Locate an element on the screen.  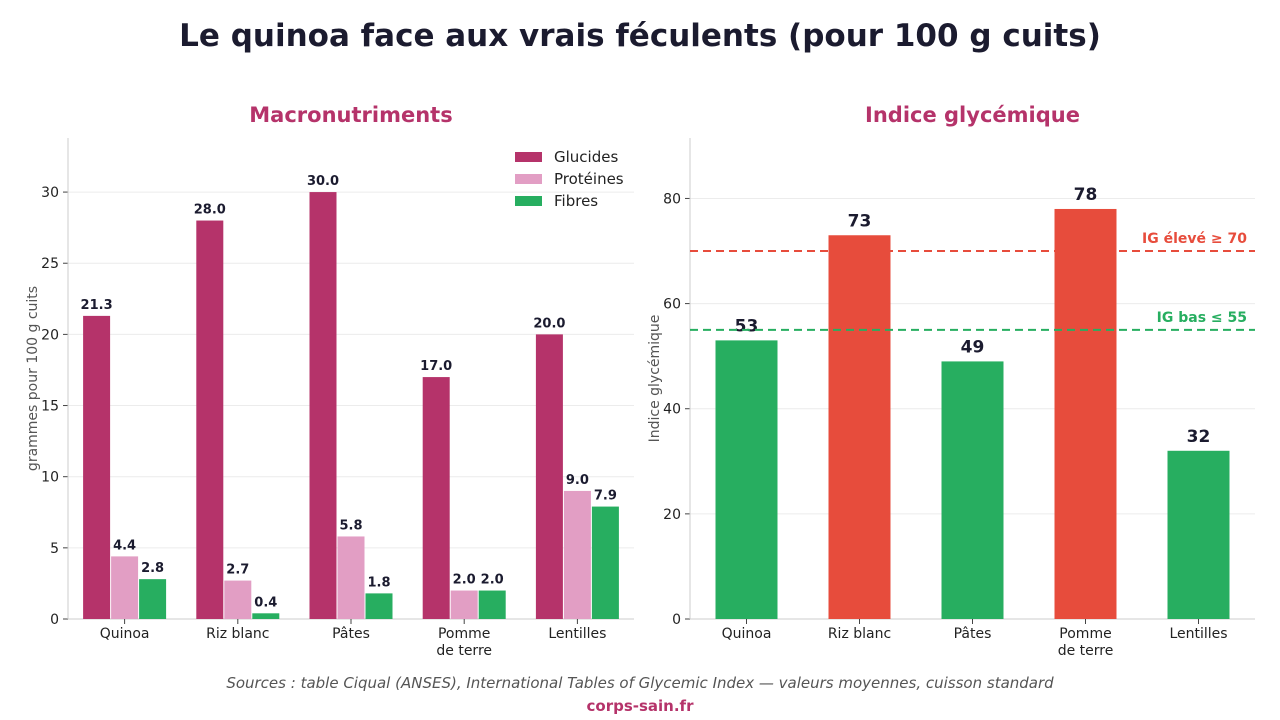
ig-data-label: 73 is located at coordinates (860, 221).